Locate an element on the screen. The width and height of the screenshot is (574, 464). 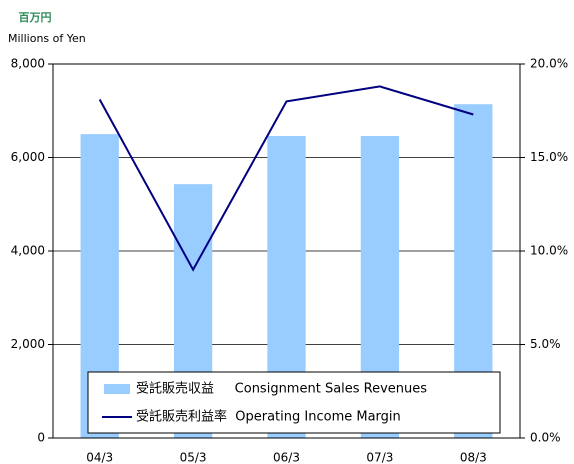
unit-label-en: Millions of Yen is located at coordinates (47, 38).